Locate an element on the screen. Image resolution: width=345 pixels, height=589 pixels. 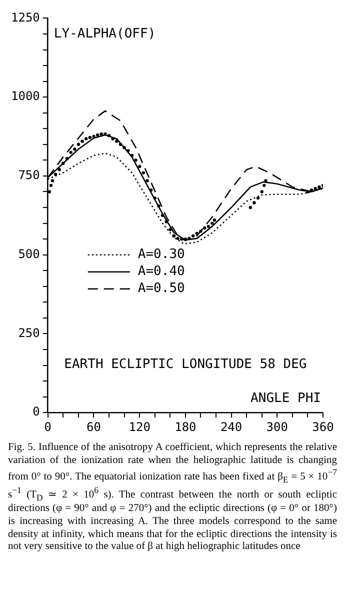
y-tick-label: 500 is located at coordinates (29, 253).